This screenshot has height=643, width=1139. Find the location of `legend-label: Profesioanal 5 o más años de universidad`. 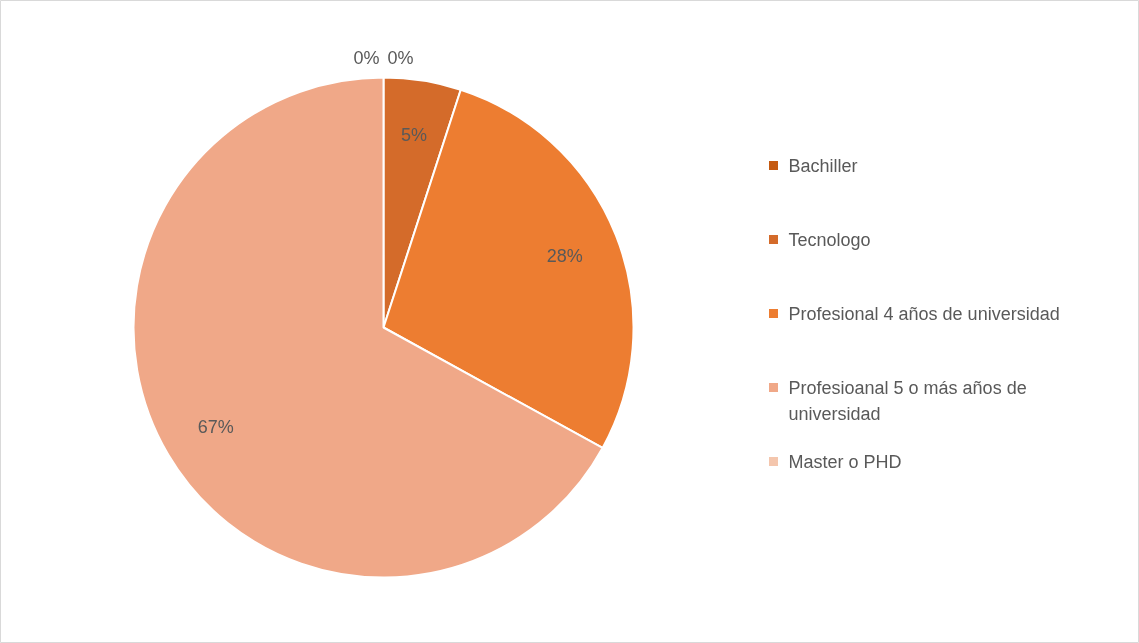

legend-label: Profesioanal 5 o más años de universidad is located at coordinates (907, 400).